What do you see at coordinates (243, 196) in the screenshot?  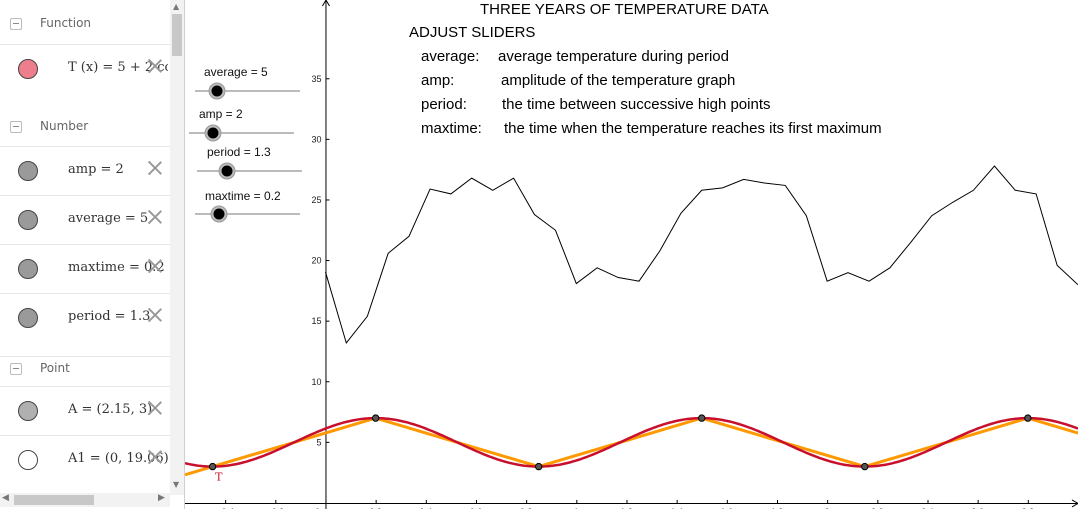 I see `slider-label-maxtime: maxtime = 0.2` at bounding box center [243, 196].